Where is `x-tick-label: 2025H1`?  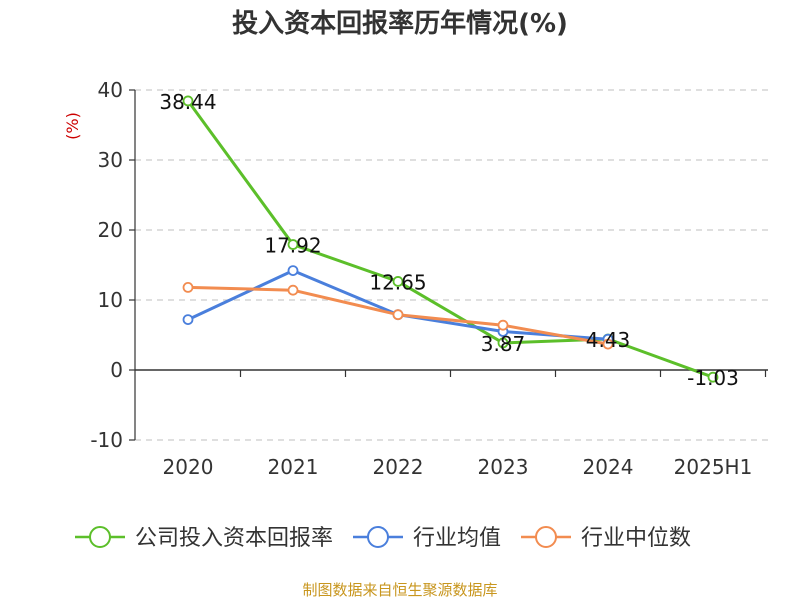 x-tick-label: 2025H1 is located at coordinates (713, 467).